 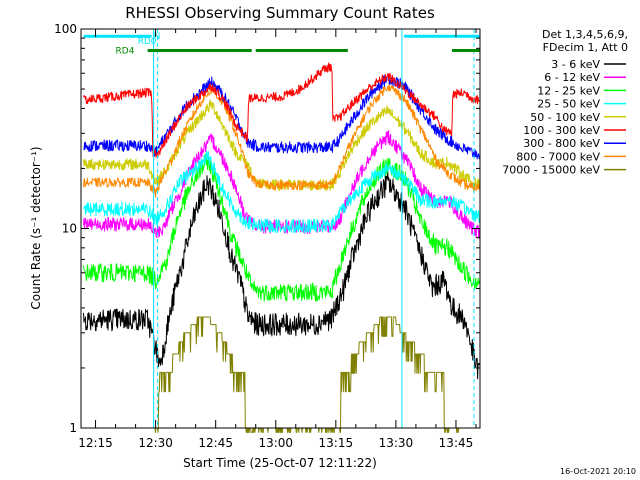 What do you see at coordinates (275, 443) in the screenshot?
I see `x-tick-label: 13:00` at bounding box center [275, 443].